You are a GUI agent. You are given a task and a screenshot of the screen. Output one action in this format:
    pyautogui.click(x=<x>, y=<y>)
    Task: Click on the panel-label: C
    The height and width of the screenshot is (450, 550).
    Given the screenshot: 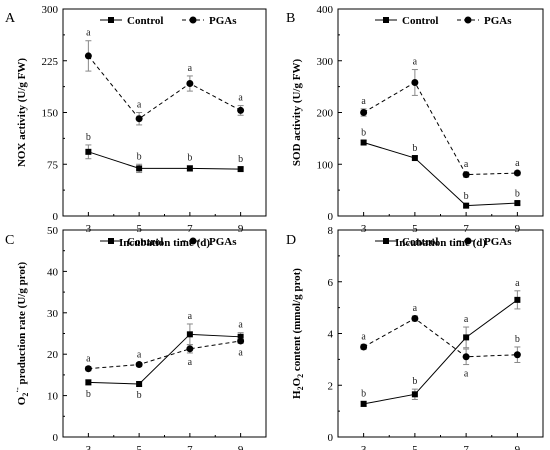 What is the action you would take?
    pyautogui.click(x=9, y=240)
    